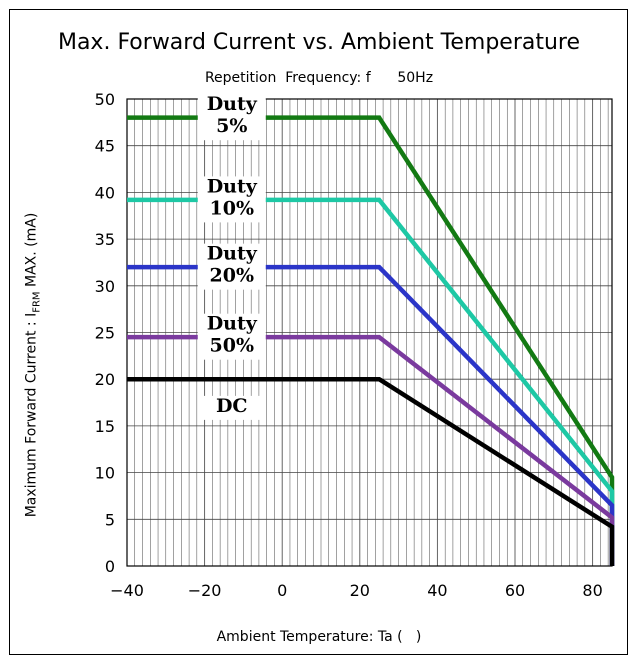 The height and width of the screenshot is (666, 638). Describe the element at coordinates (105, 99) in the screenshot. I see `y-tick-label: 50` at that location.